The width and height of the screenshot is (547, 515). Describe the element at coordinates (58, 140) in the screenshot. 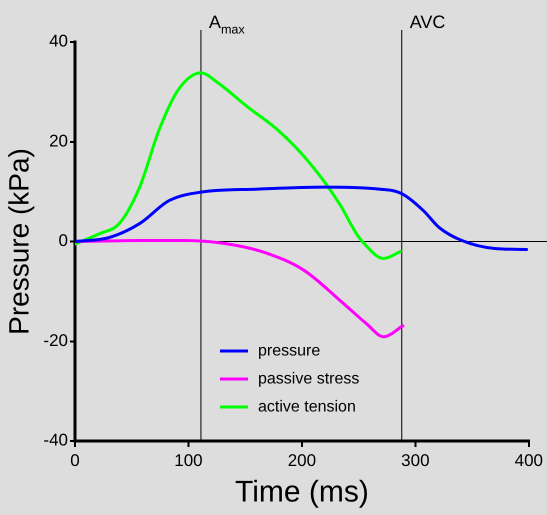

I see `y-tick-label: 20` at that location.